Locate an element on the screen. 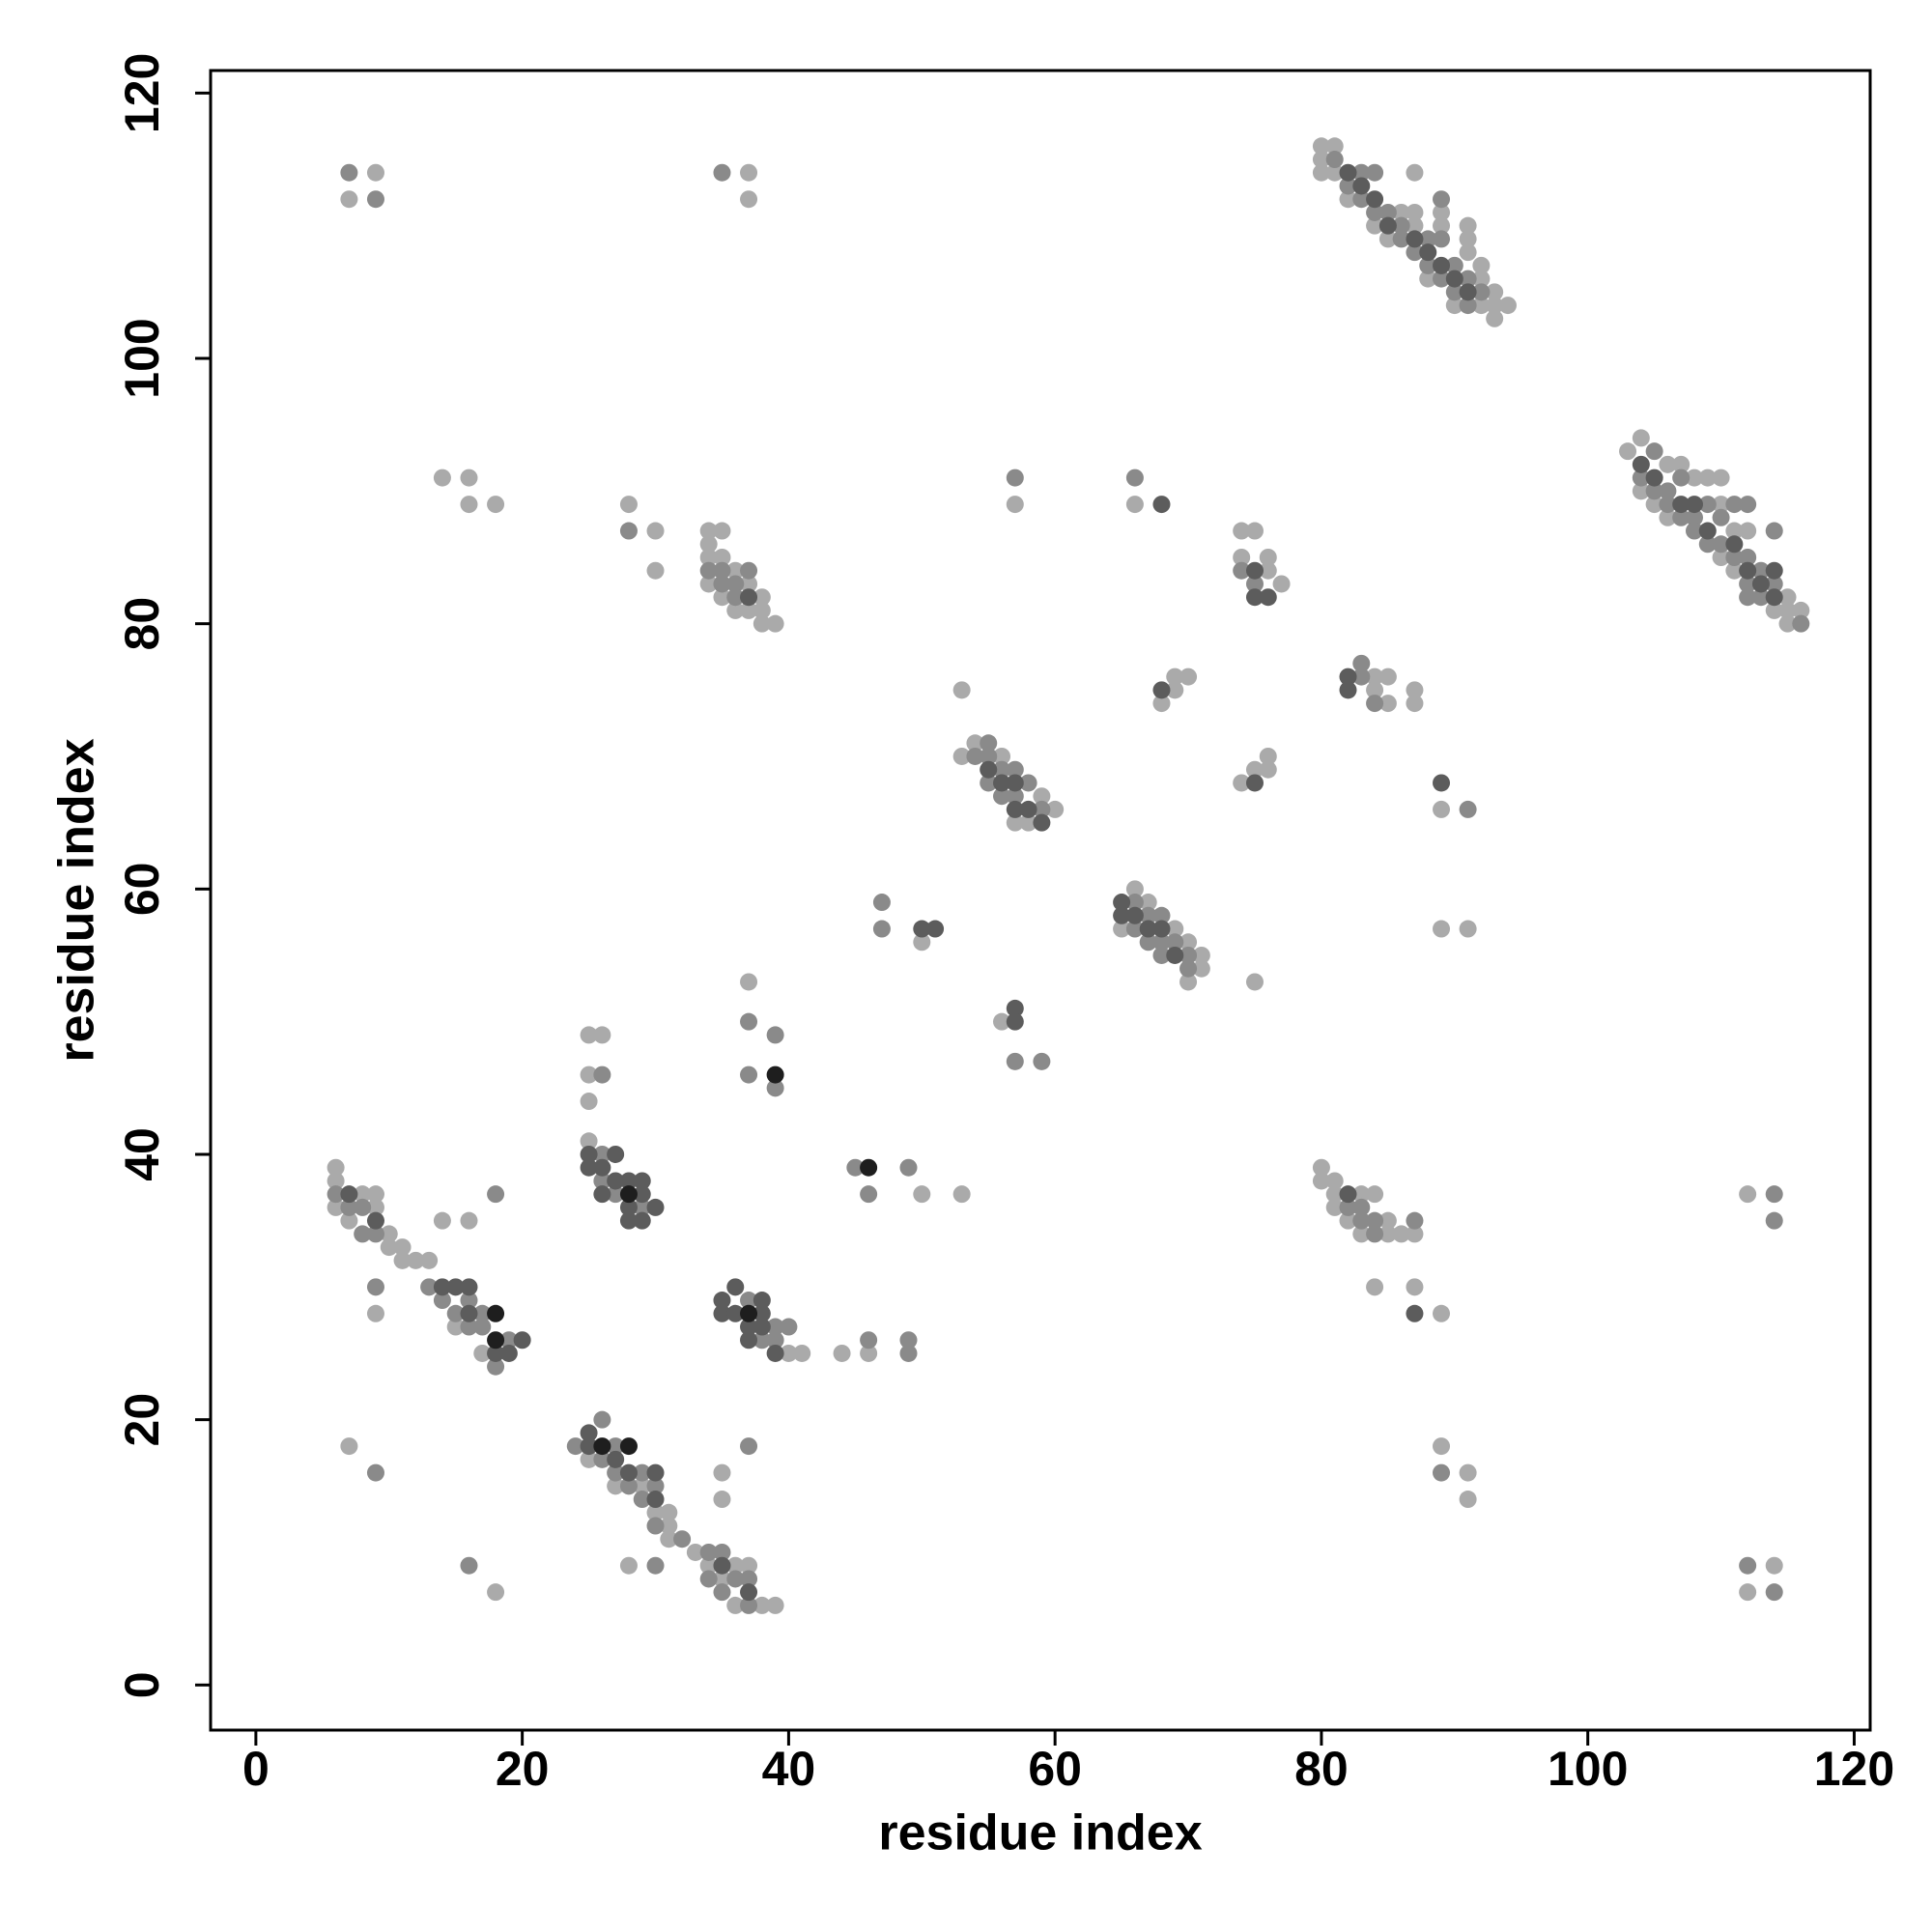  x-tick-label: 40 is located at coordinates (789, 1769).